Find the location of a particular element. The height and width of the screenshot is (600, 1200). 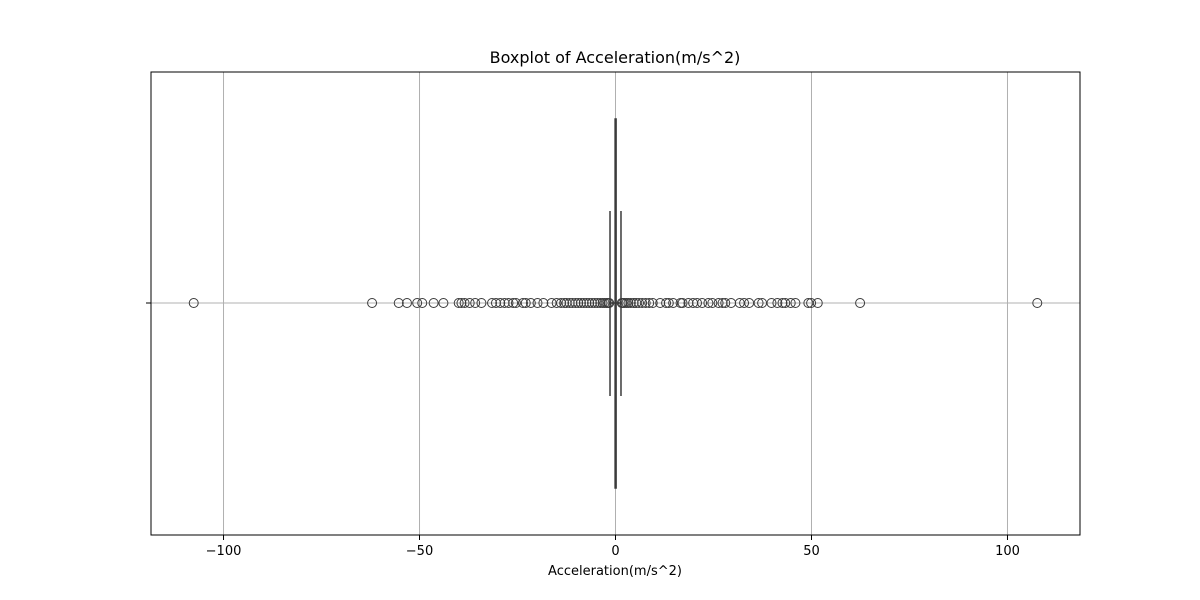

x-tick-label: 50 is located at coordinates (811, 551).